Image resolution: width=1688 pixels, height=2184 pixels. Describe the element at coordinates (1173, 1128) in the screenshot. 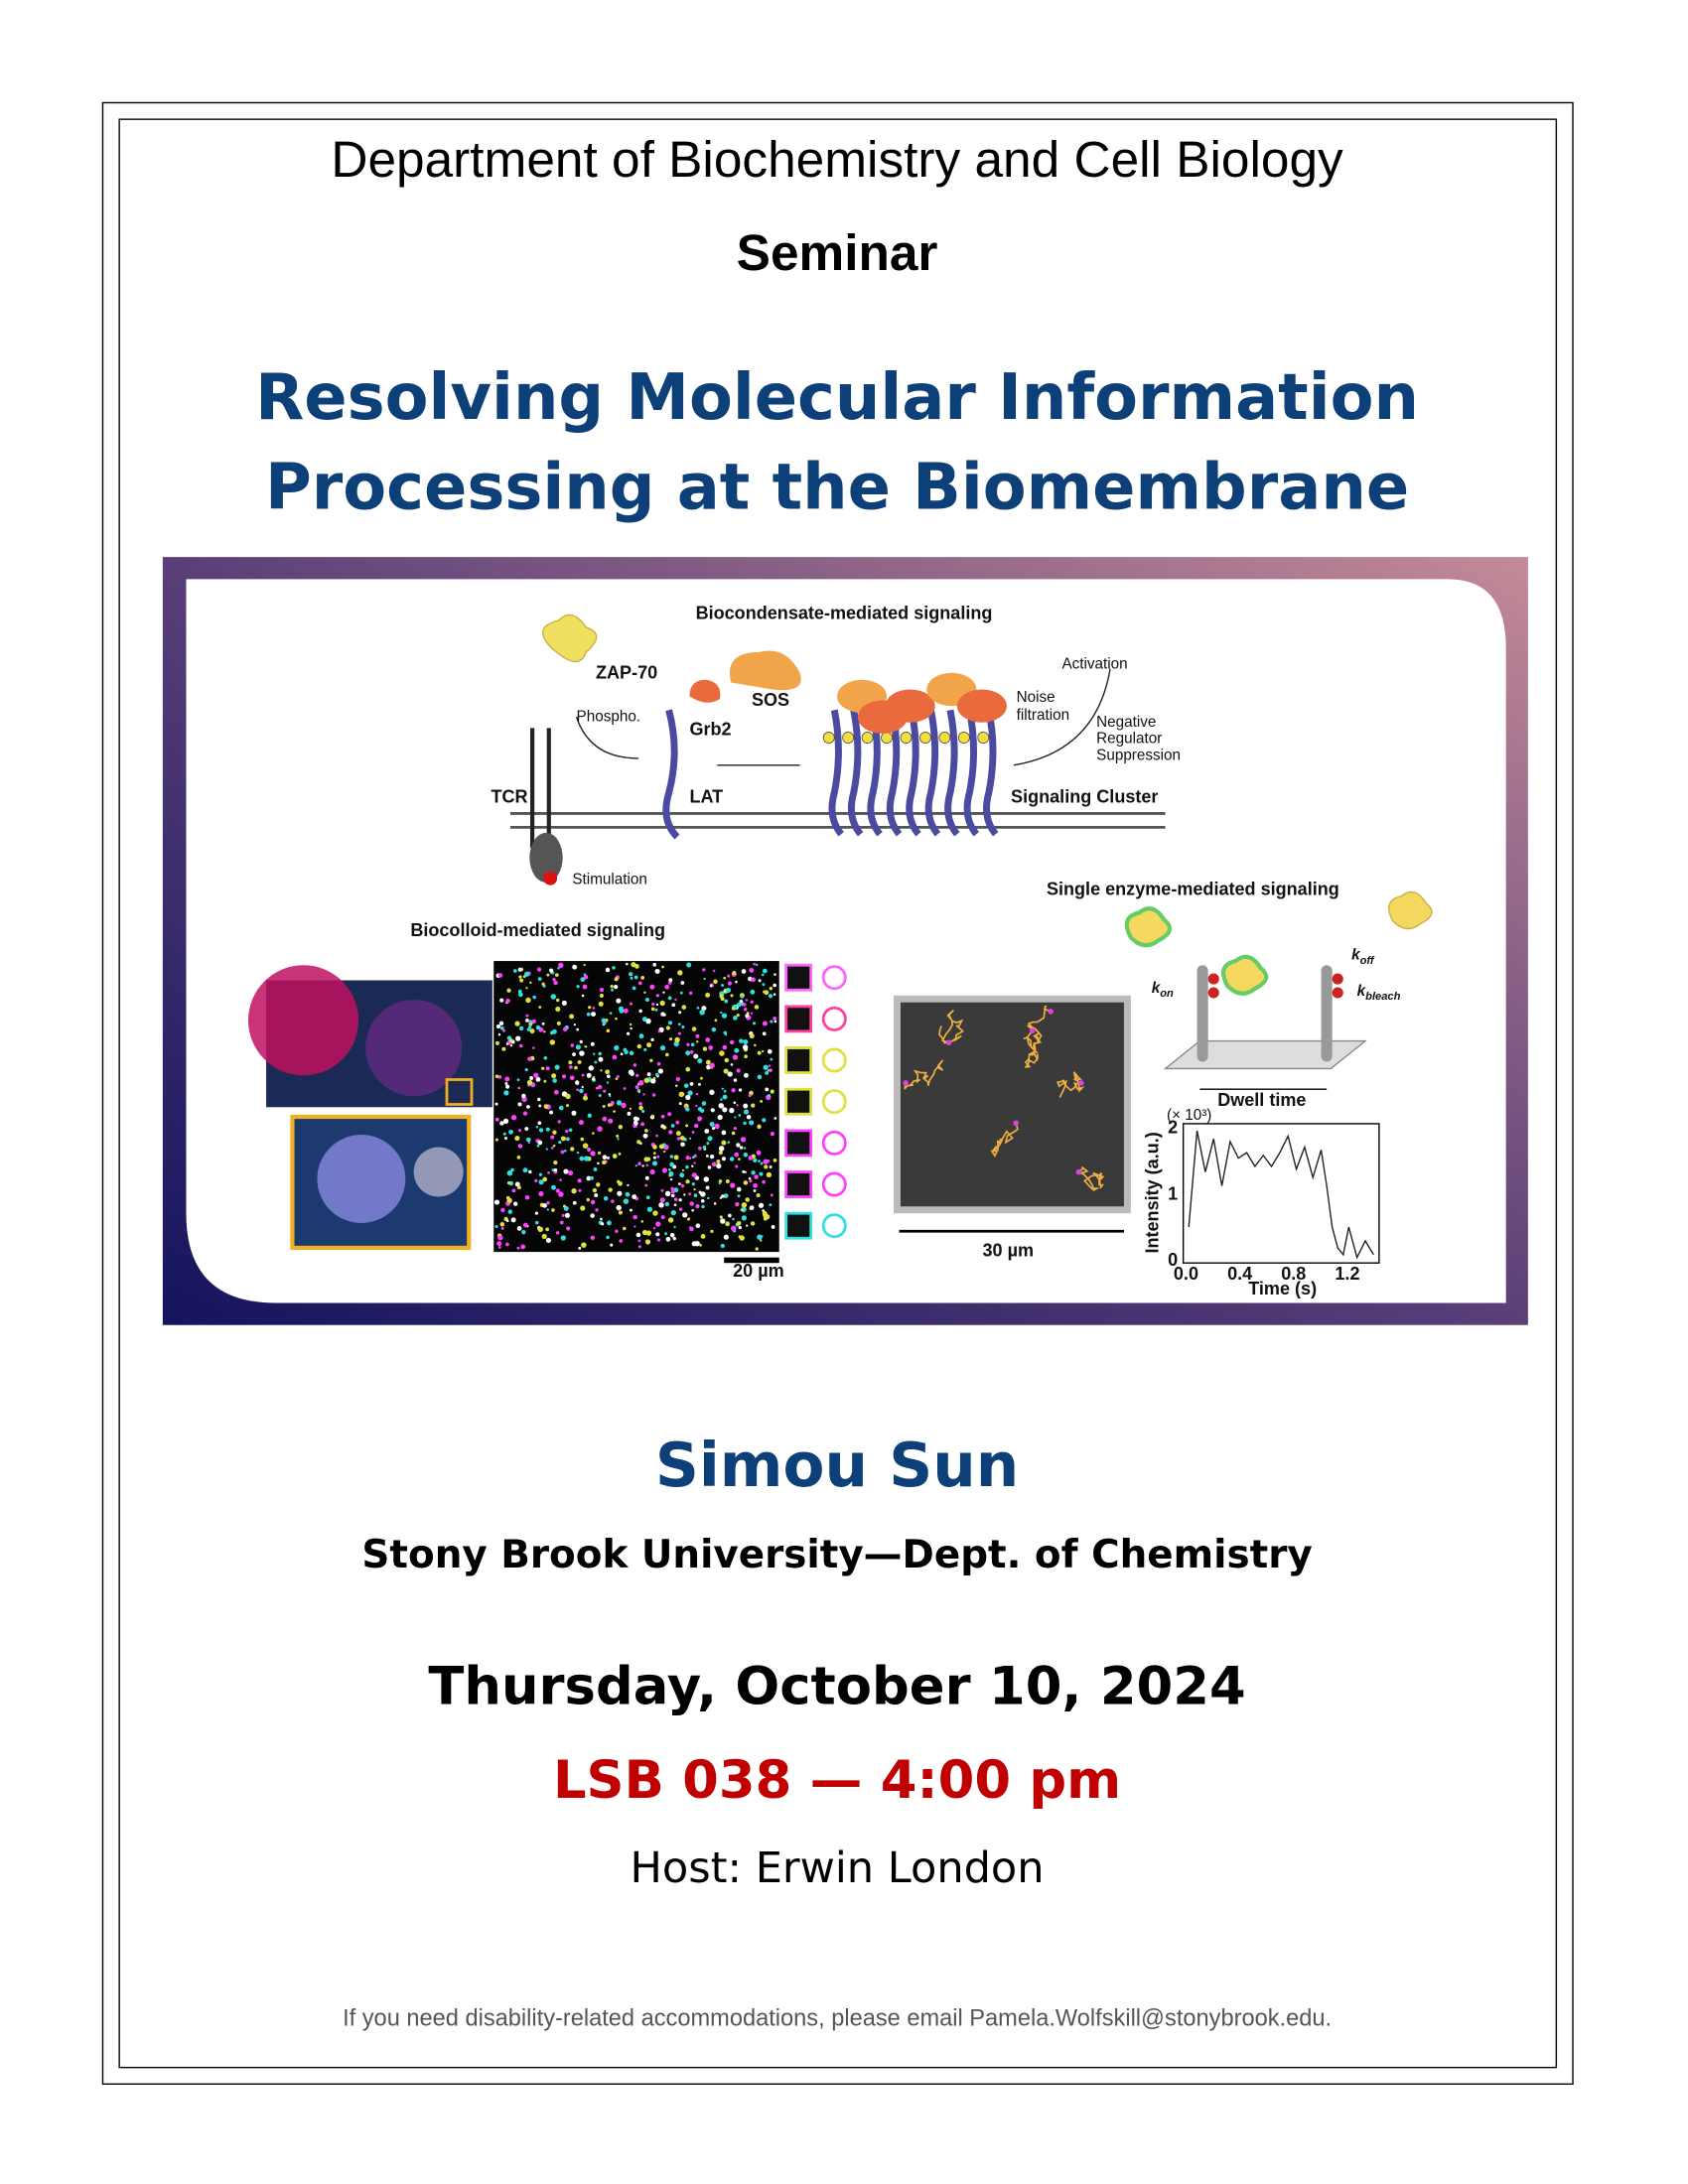

I see `y-tick-label: 2` at that location.